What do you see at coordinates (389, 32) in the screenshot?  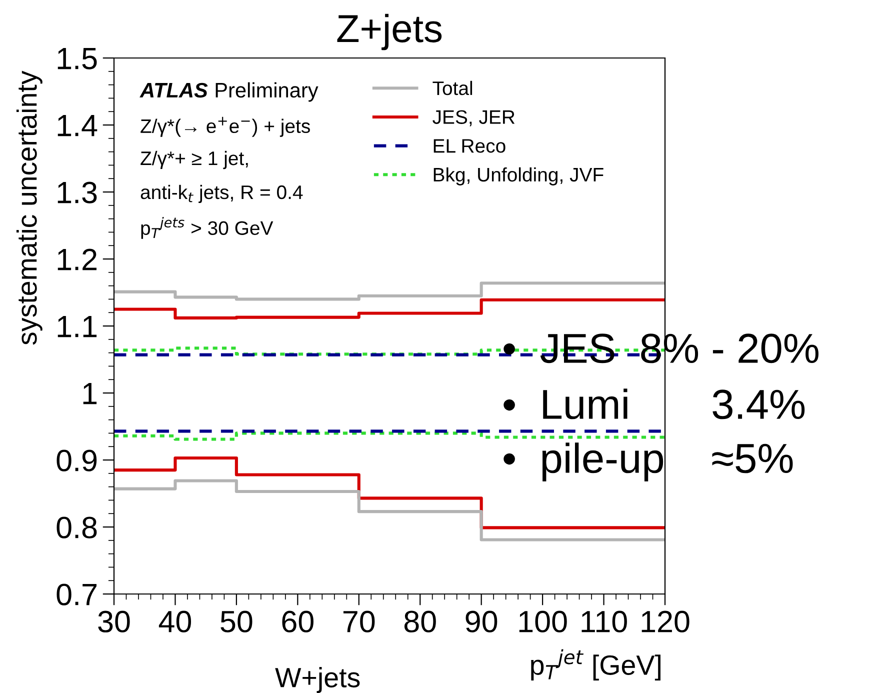 I see `chart-title: Z+jets` at bounding box center [389, 32].